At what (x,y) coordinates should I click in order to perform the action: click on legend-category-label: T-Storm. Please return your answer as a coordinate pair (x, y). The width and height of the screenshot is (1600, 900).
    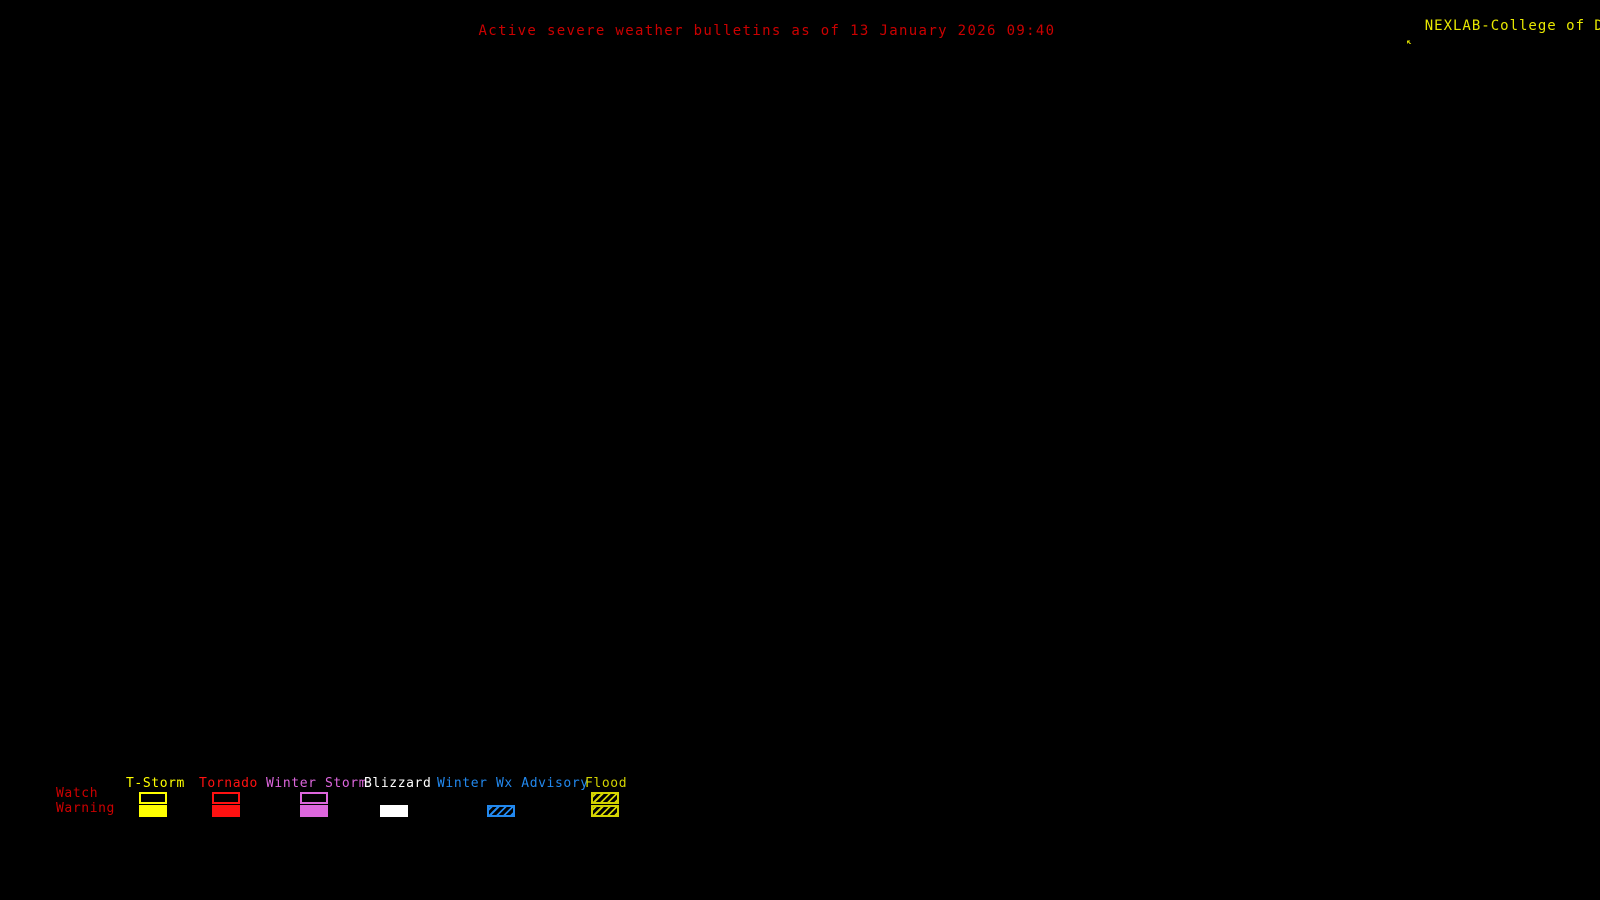
    Looking at the image, I should click on (155, 783).